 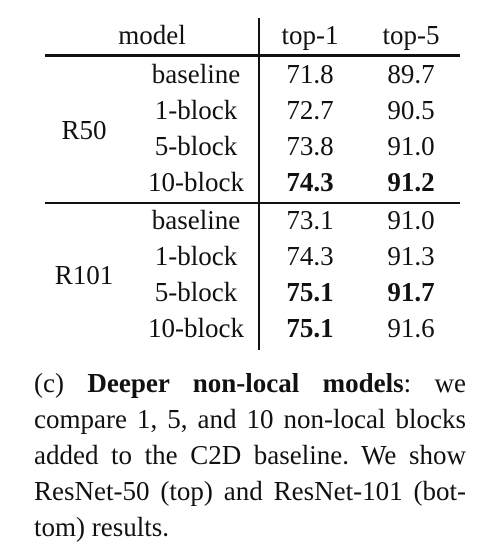 What do you see at coordinates (245, 383) in the screenshot?
I see `caption-title: Deeper non-local models` at bounding box center [245, 383].